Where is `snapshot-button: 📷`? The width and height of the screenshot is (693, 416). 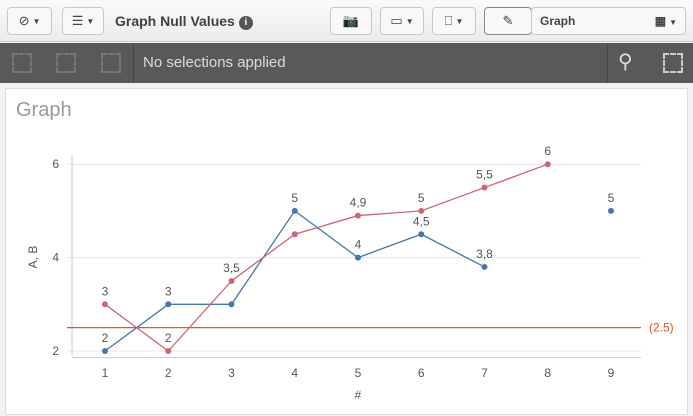
snapshot-button: 📷 is located at coordinates (351, 21).